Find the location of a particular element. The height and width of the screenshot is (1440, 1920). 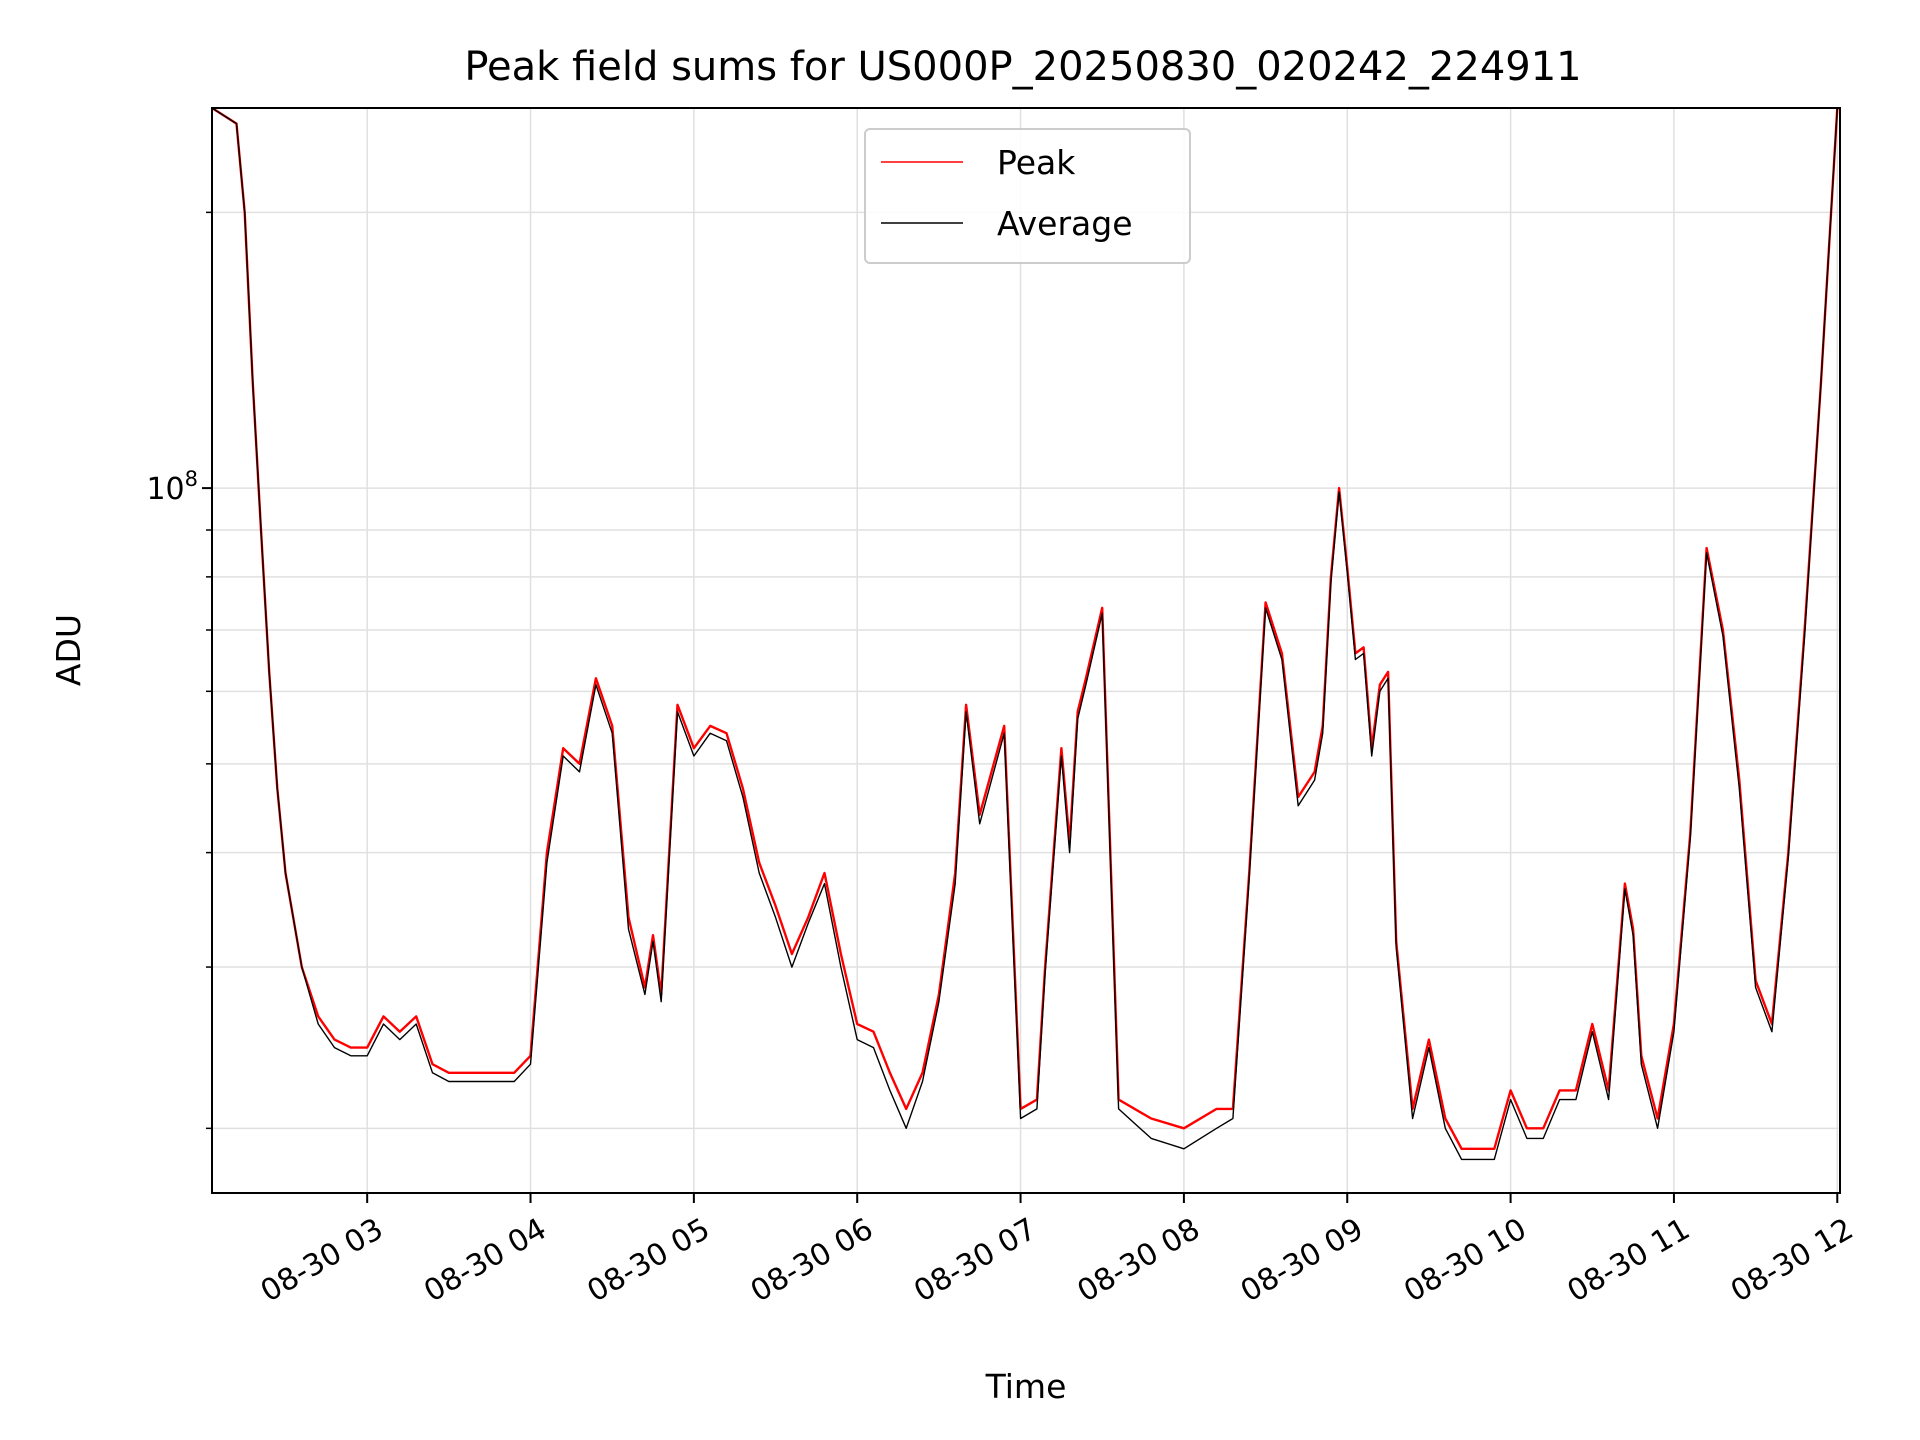

legend-label-peak: Peak is located at coordinates (1036, 162).